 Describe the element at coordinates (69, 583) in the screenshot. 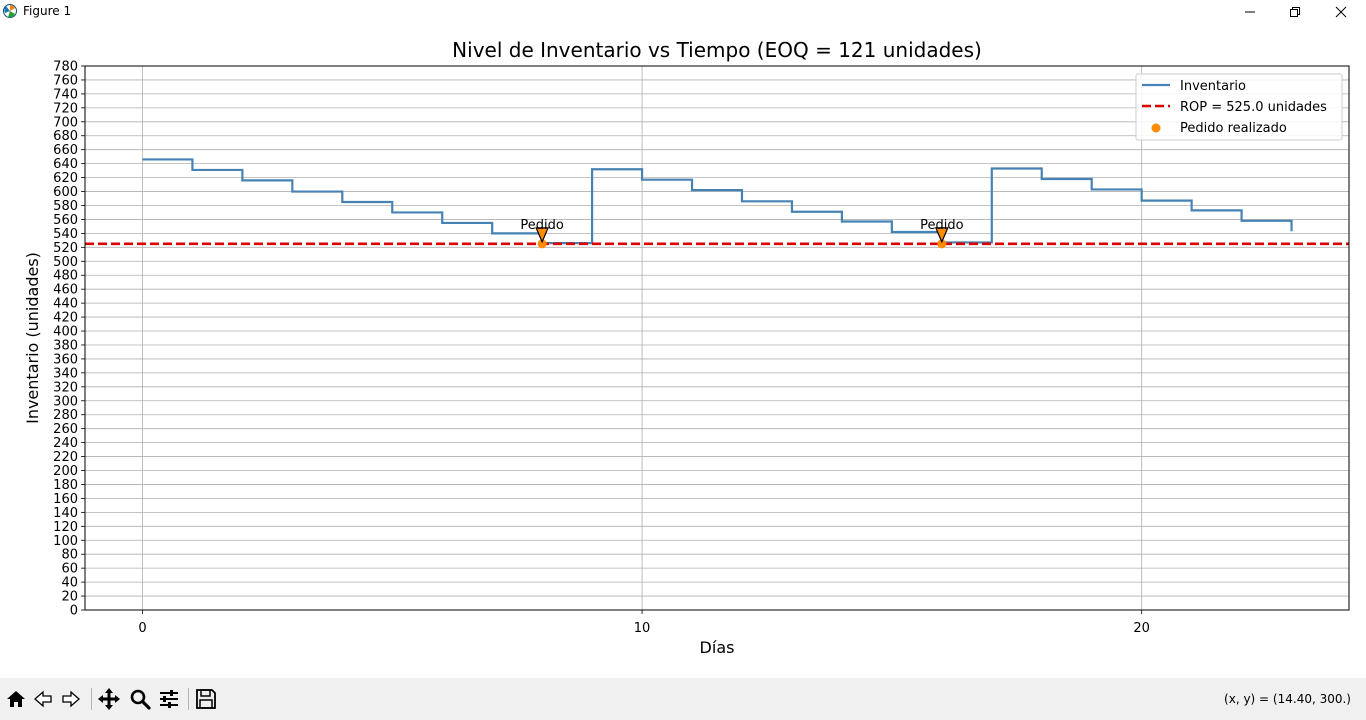

I see `y-tick-label: 40` at that location.